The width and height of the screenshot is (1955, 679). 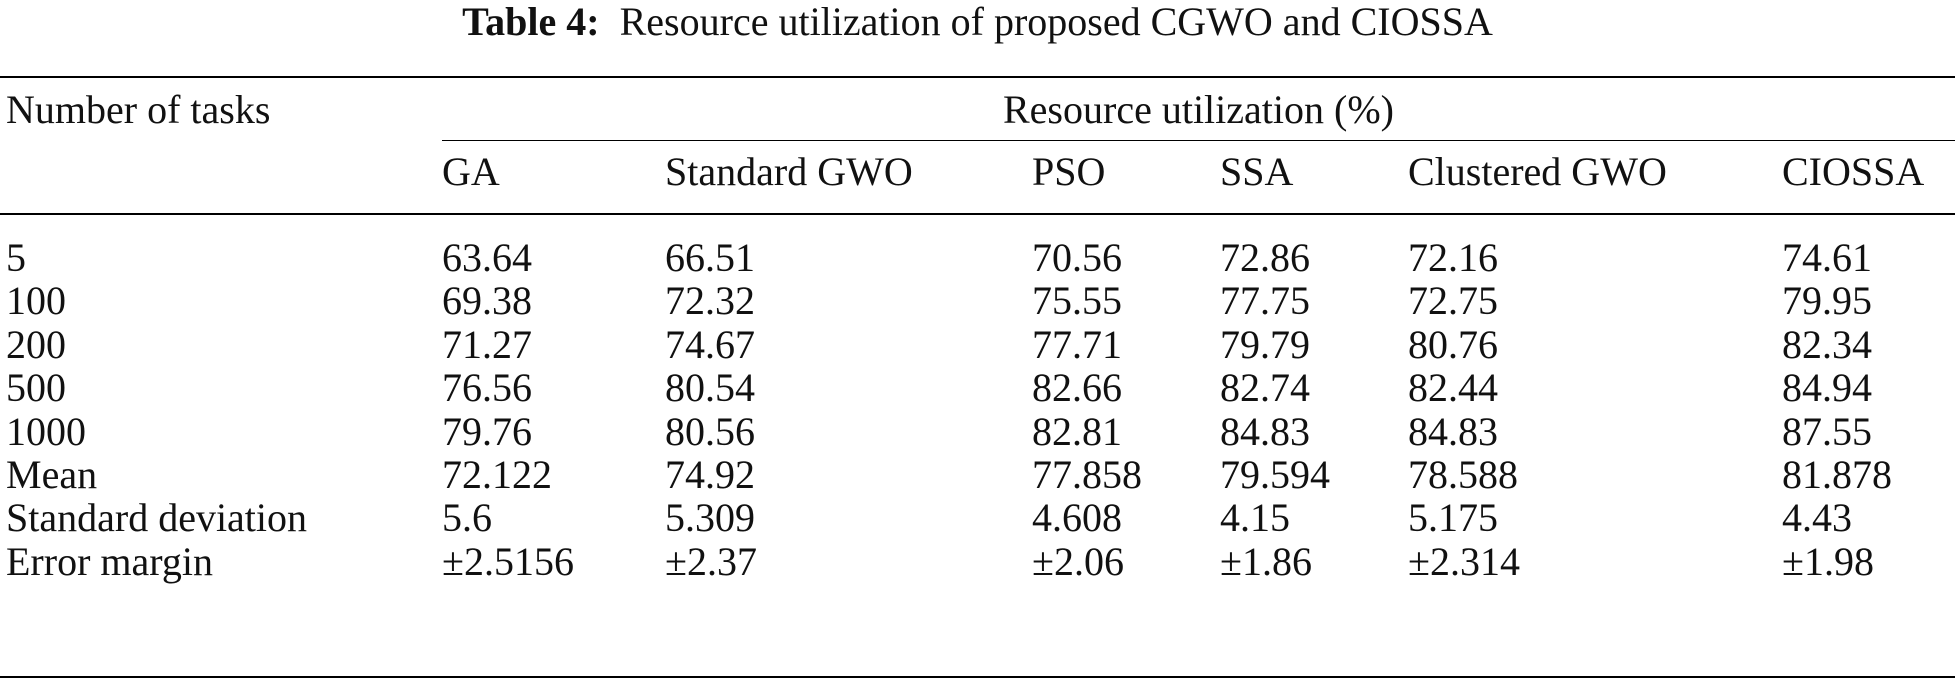 I want to click on group-header-rule, so click(x=1198, y=140).